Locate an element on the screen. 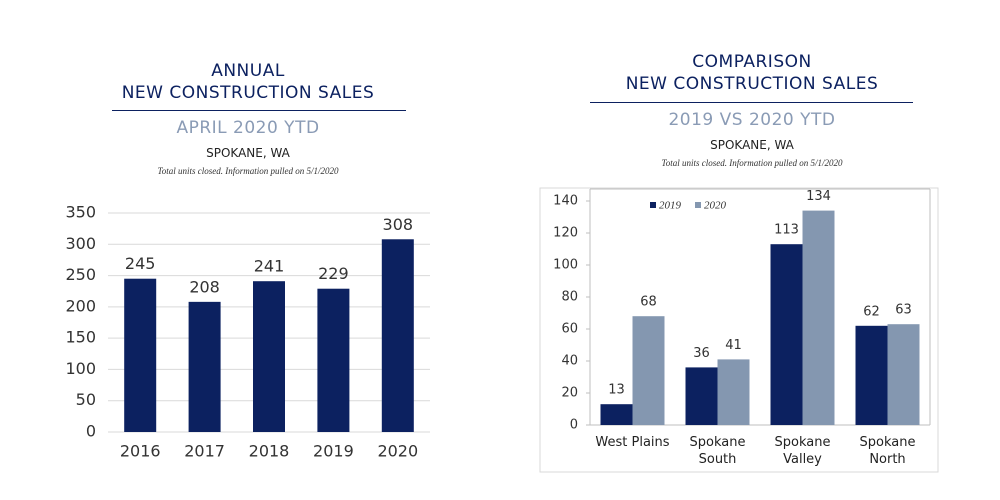 The width and height of the screenshot is (1000, 500). x-tick-label: West Plains is located at coordinates (632, 442).